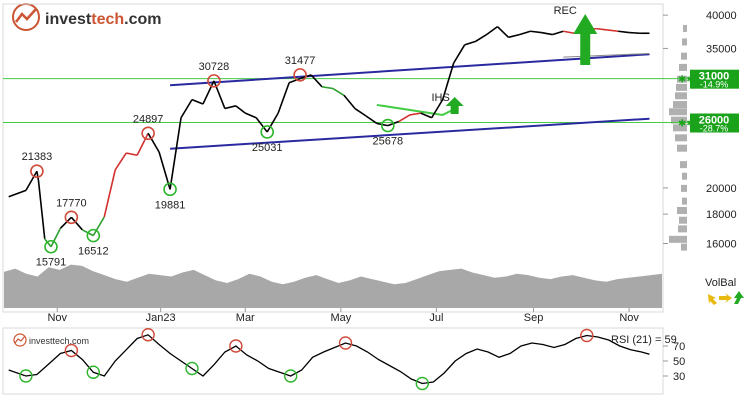 The height and width of the screenshot is (401, 750). Describe the element at coordinates (686, 80) in the screenshot. I see `level-star: ✱✱` at that location.